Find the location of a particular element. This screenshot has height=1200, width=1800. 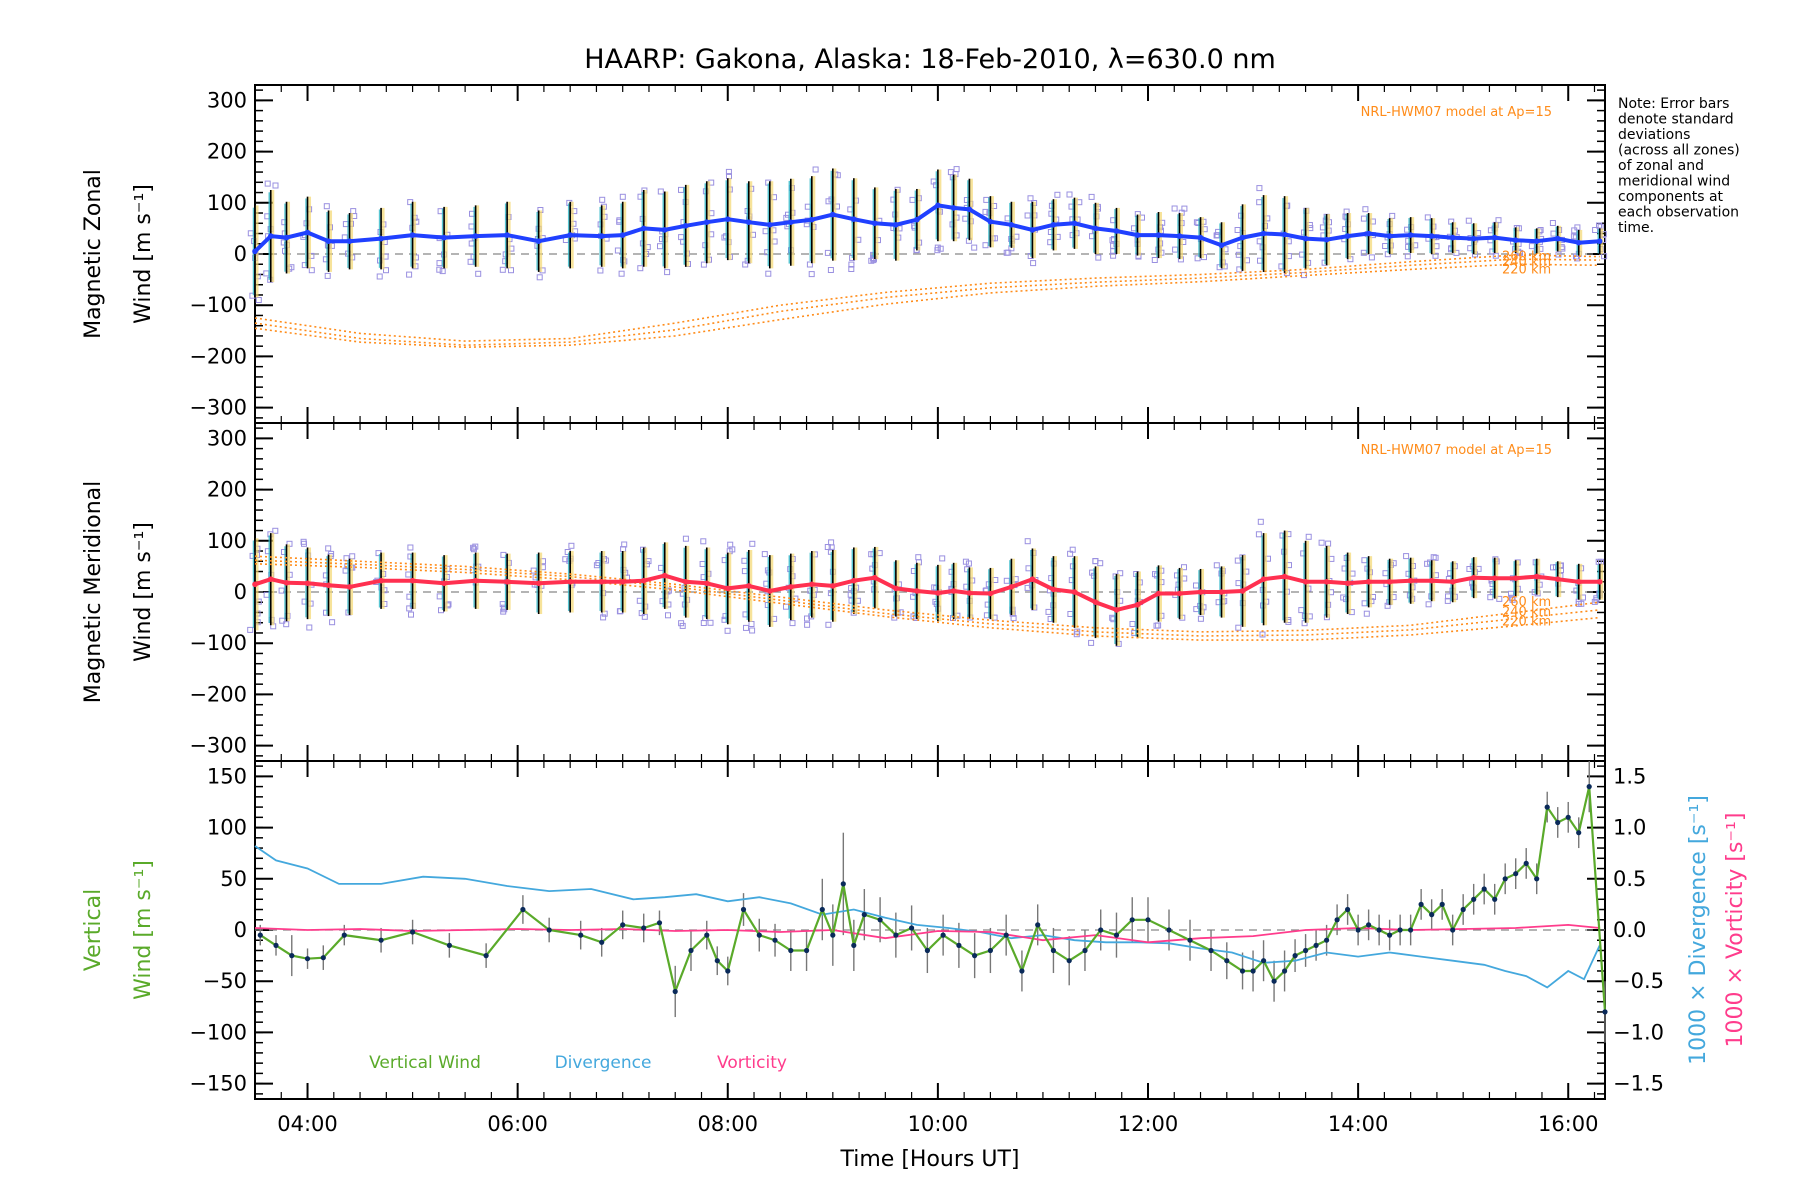

meridional-model-curve is located at coordinates (927, 598).